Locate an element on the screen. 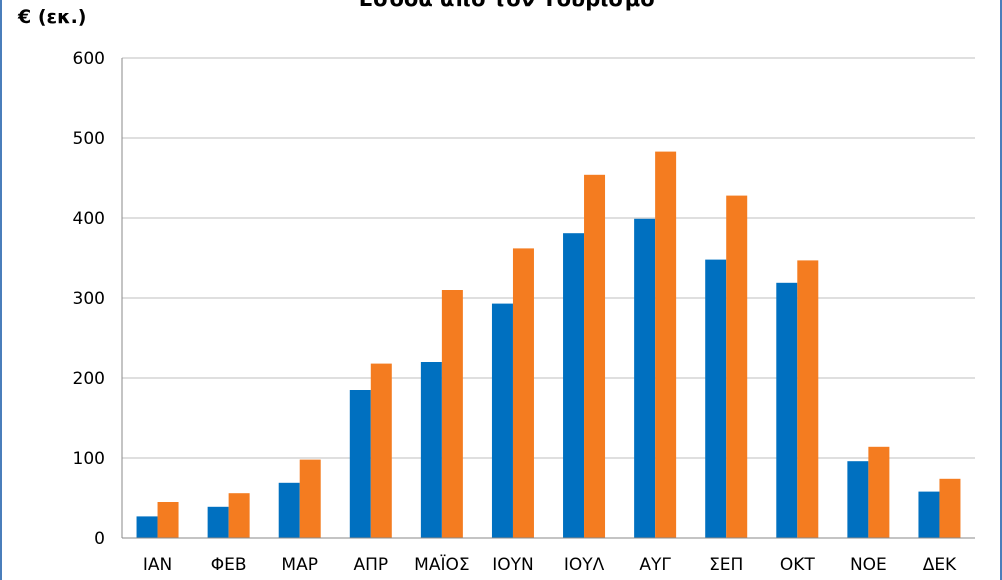 The image size is (1002, 580). x-tick-label: ΙΑΝ is located at coordinates (157, 565).